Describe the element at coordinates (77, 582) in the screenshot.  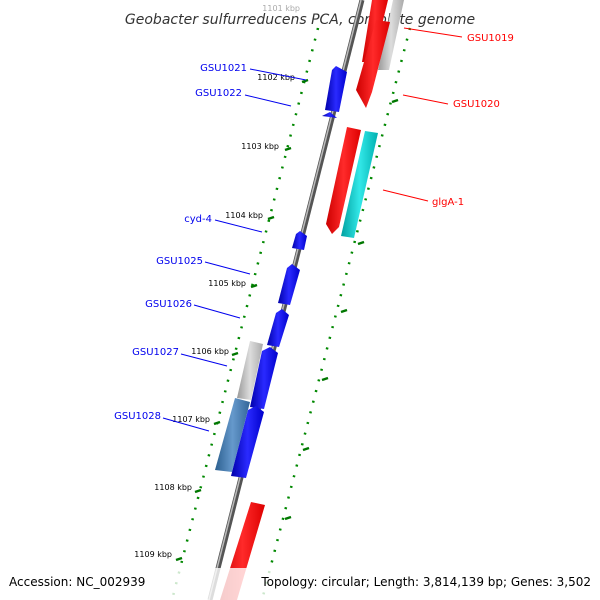
I see `accession-text: Accession: NC_002939` at that location.